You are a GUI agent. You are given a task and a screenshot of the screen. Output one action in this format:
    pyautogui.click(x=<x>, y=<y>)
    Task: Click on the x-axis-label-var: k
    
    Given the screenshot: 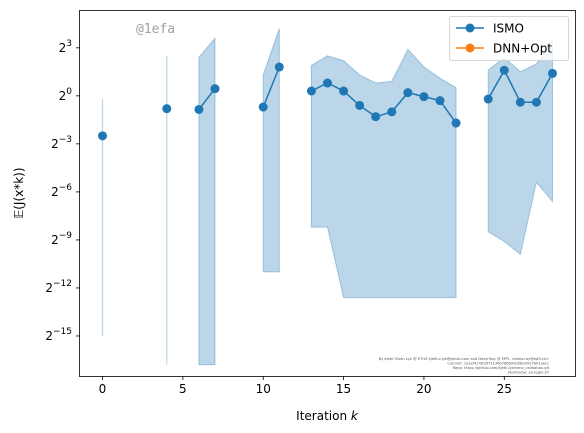 What is the action you would take?
    pyautogui.click(x=355, y=416)
    